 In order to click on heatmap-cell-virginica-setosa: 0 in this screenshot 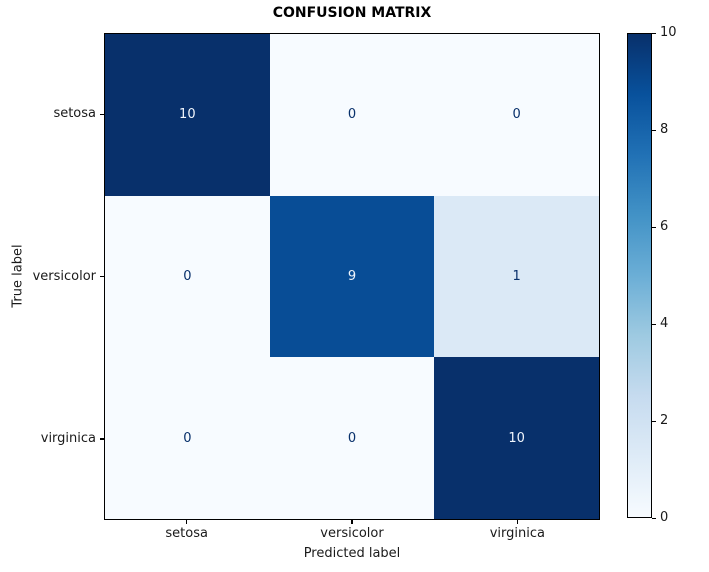, I will do `click(187, 438)`.